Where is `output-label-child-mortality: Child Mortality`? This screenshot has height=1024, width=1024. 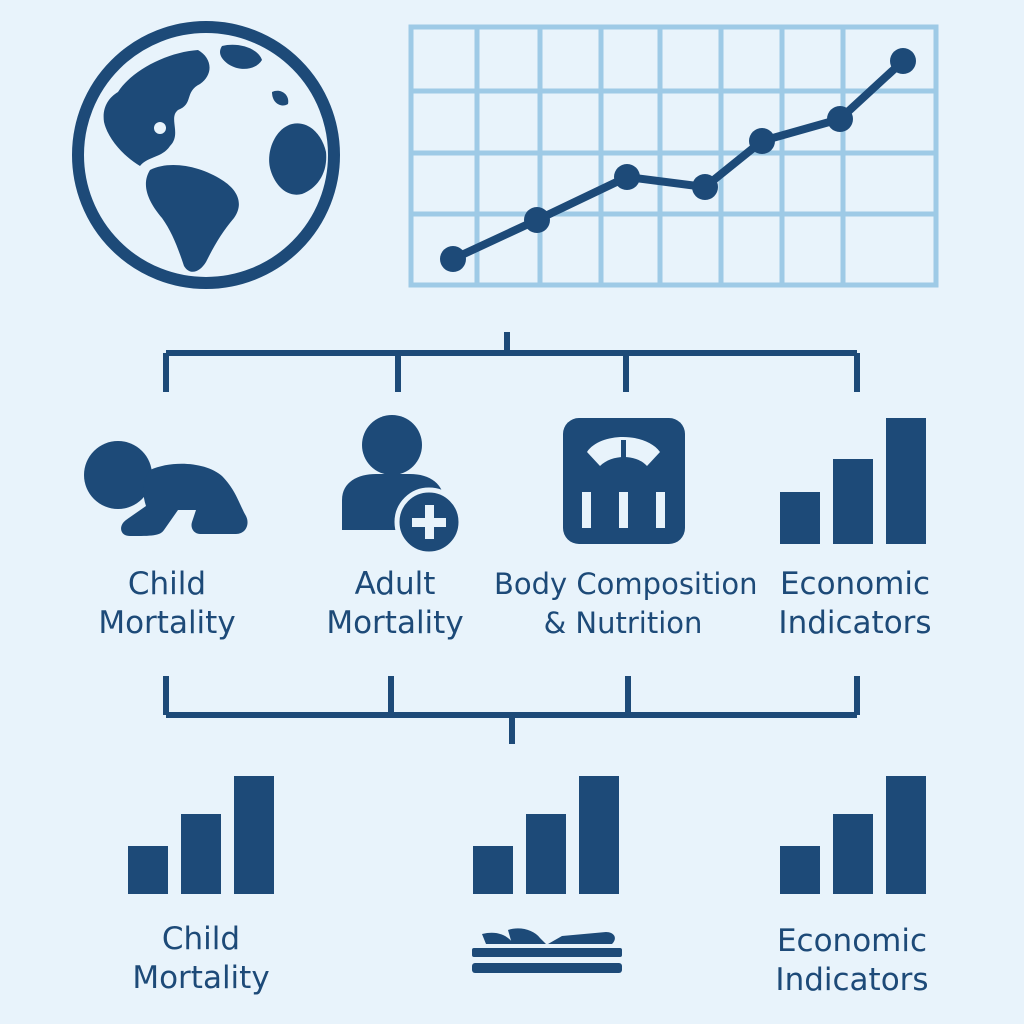
output-label-child-mortality: Child Mortality is located at coordinates (201, 959).